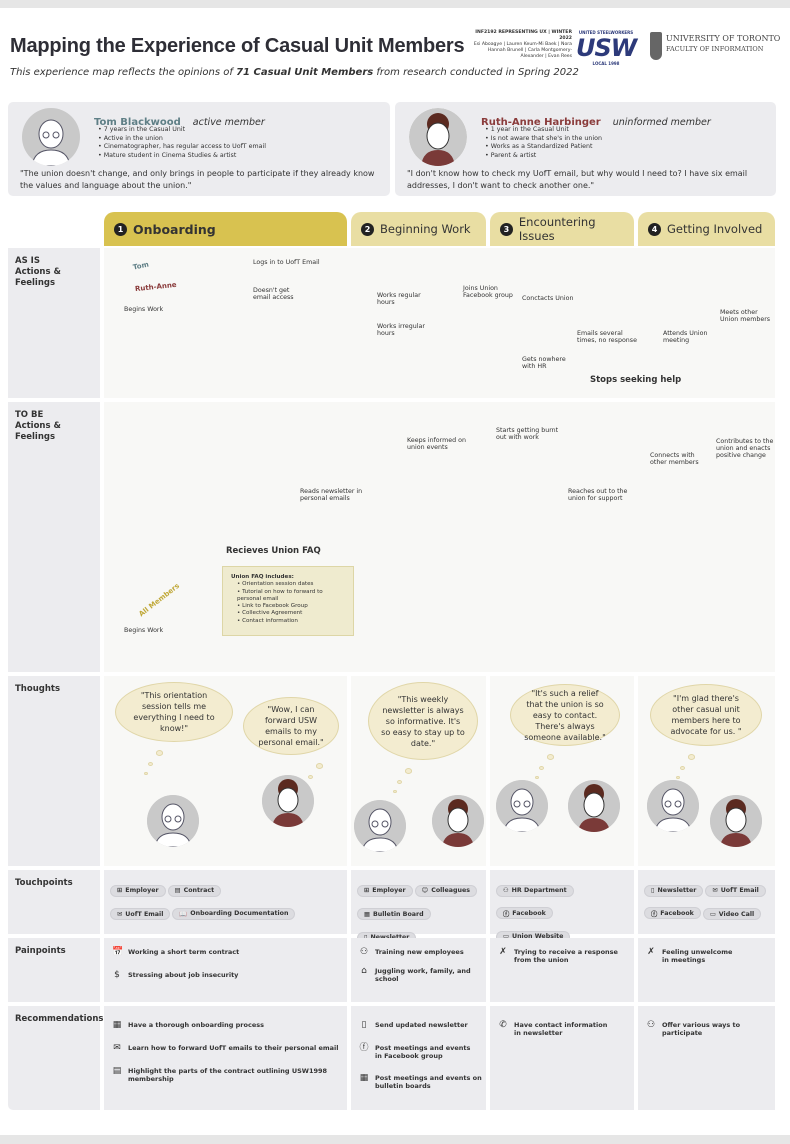 Image resolution: width=790 pixels, height=1144 pixels. I want to click on persona-fact: Parent & artist, so click(543, 156).